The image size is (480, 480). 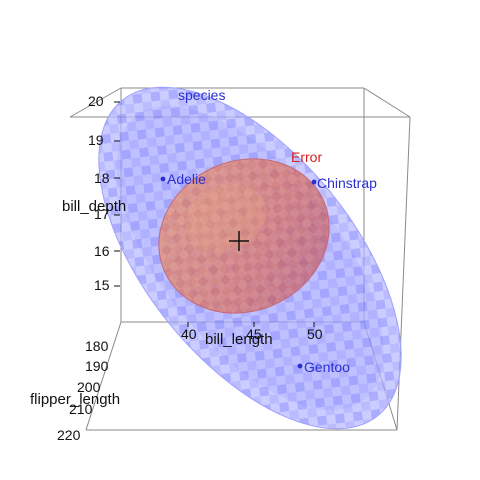 I want to click on x-tick-50: 50, so click(x=315, y=334).